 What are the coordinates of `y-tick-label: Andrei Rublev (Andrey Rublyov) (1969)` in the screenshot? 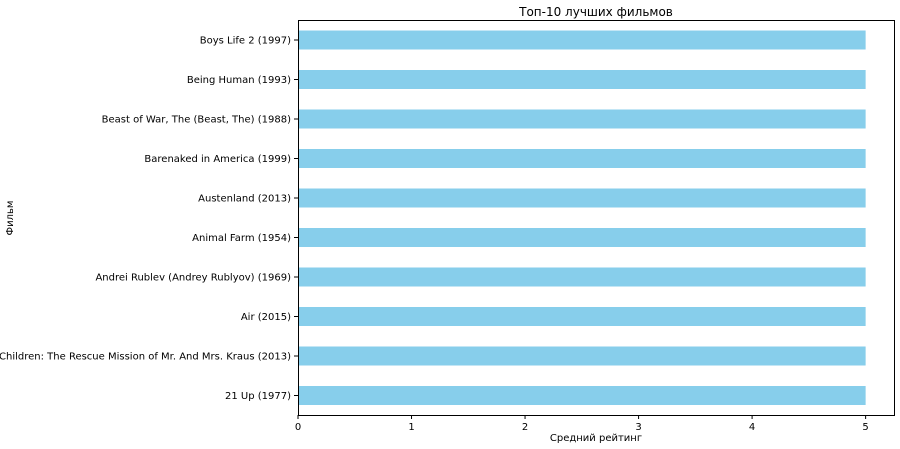 It's located at (193, 278).